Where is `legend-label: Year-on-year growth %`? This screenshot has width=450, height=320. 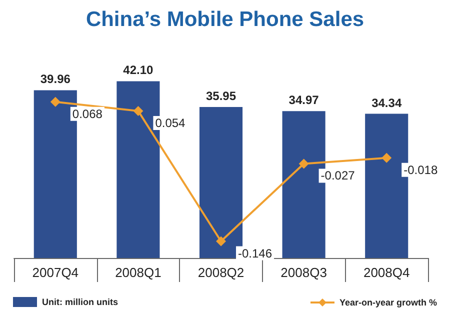 legend-label: Year-on-year growth % is located at coordinates (388, 303).